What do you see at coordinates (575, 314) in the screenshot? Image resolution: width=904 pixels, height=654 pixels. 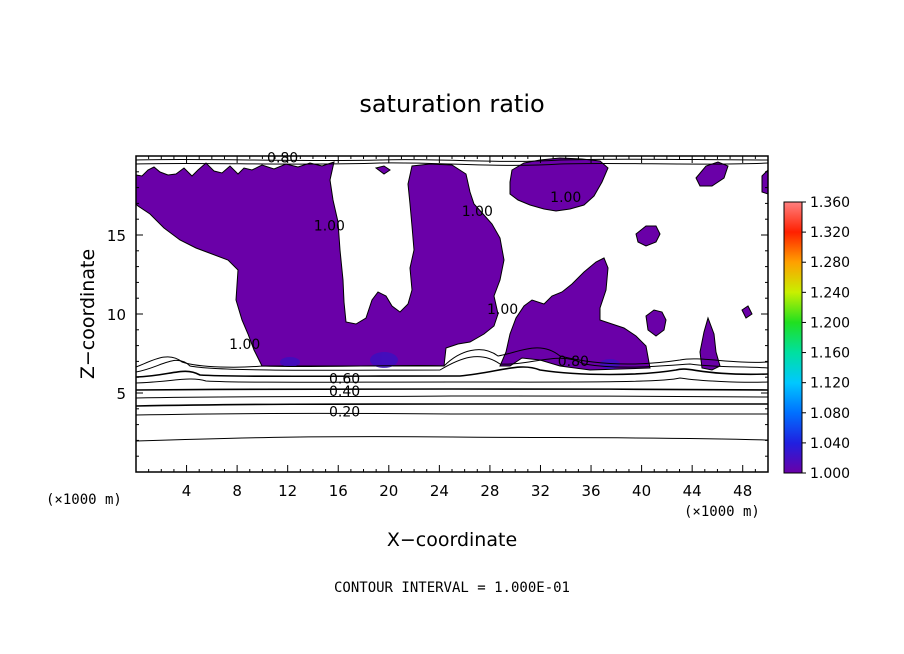 I see `supersat-region-mid-right` at bounding box center [575, 314].